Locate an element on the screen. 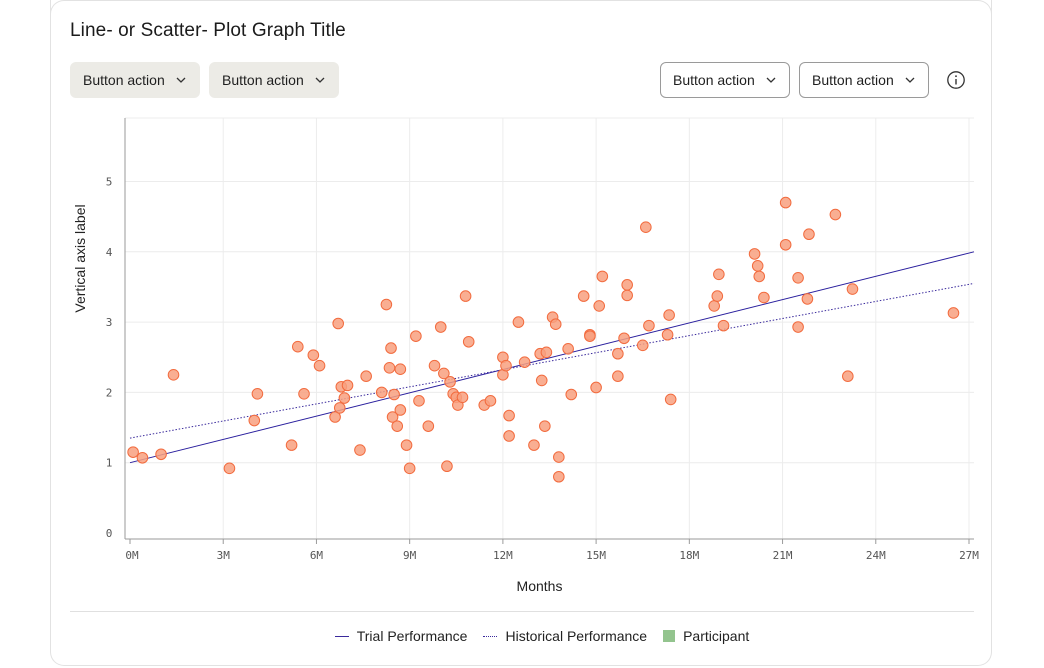 This screenshot has width=1044, height=668. solid-line-swatch is located at coordinates (341, 636).